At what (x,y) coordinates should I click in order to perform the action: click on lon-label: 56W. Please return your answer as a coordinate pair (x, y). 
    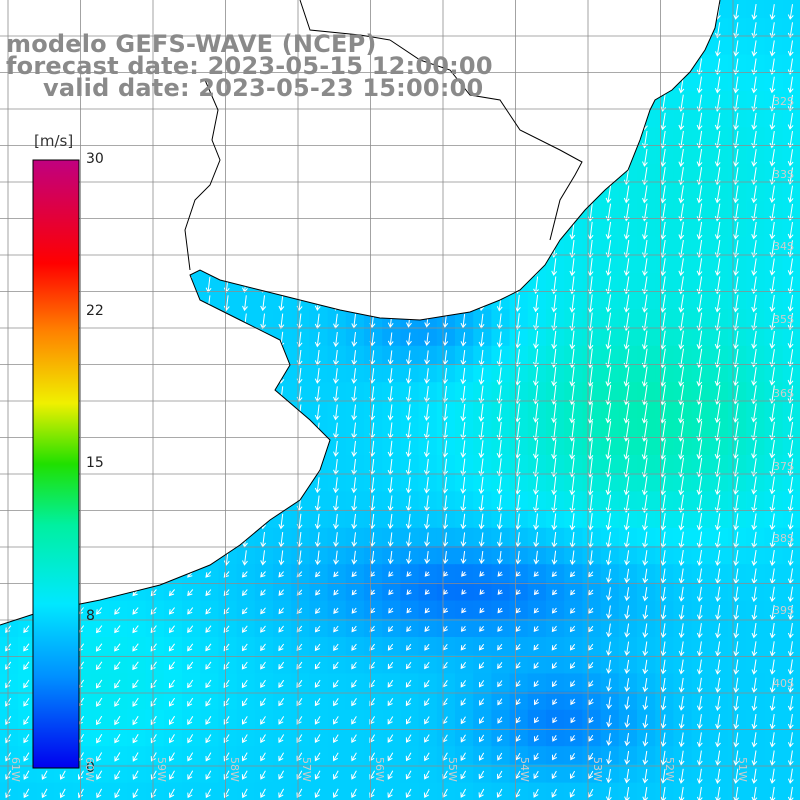
    Looking at the image, I should click on (379, 769).